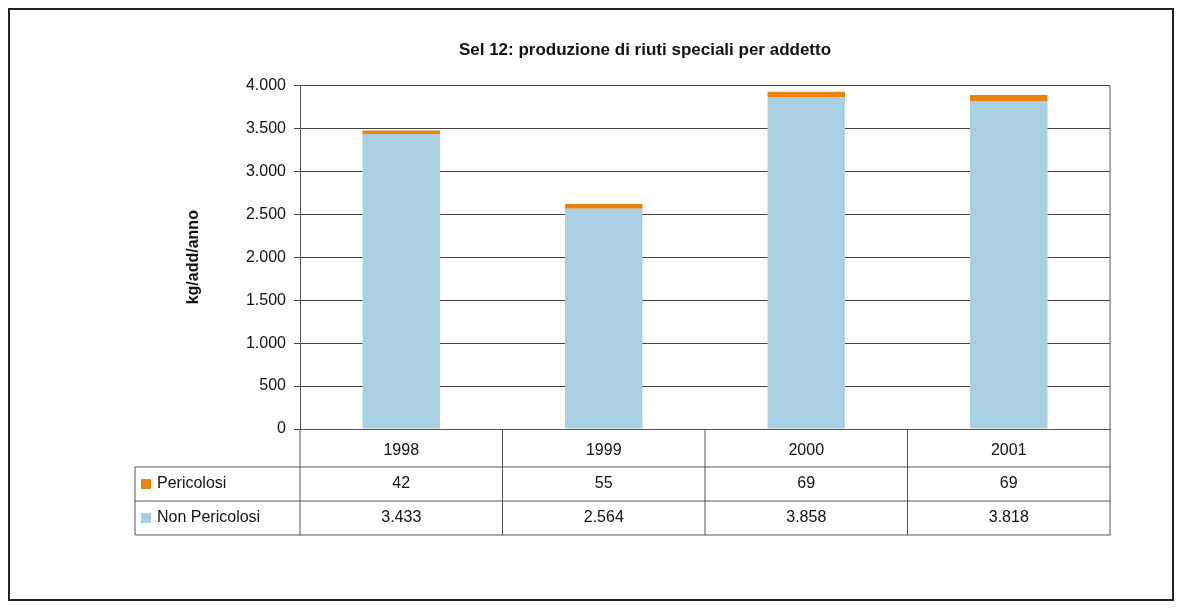 Image resolution: width=1186 pixels, height=613 pixels. What do you see at coordinates (603, 450) in the screenshot?
I see `x-tick-label: 1999` at bounding box center [603, 450].